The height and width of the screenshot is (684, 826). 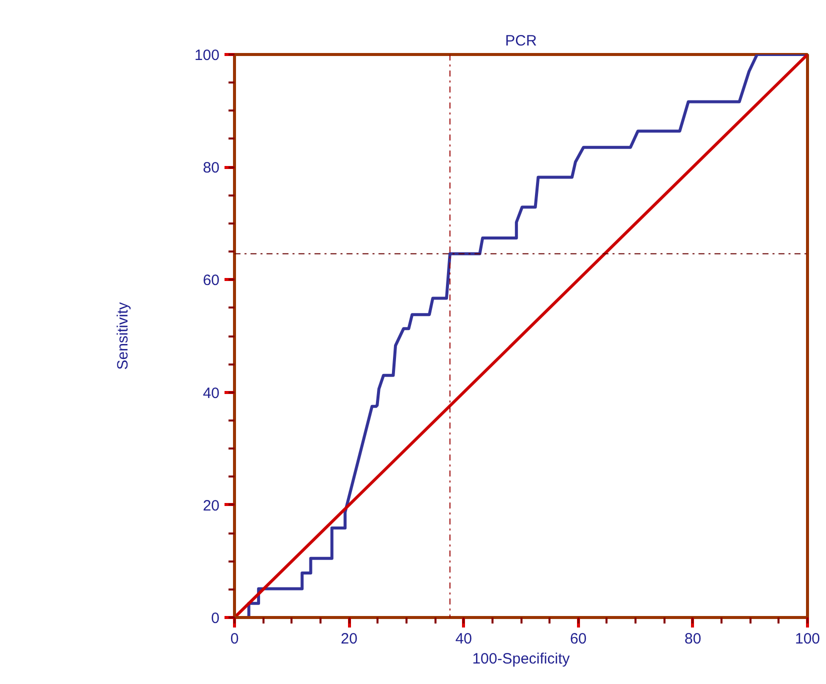 I want to click on y-tick-label: 40, so click(x=211, y=393).